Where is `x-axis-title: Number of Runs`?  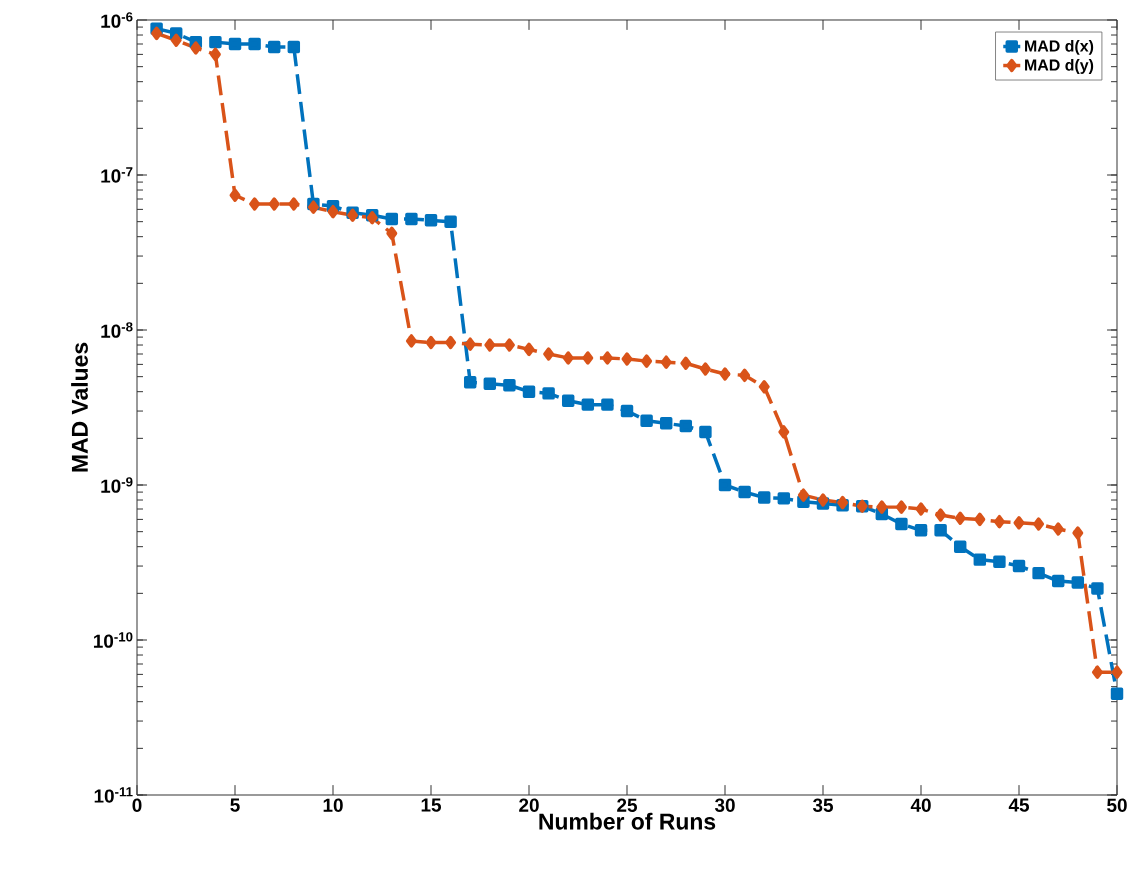 x-axis-title: Number of Runs is located at coordinates (627, 821).